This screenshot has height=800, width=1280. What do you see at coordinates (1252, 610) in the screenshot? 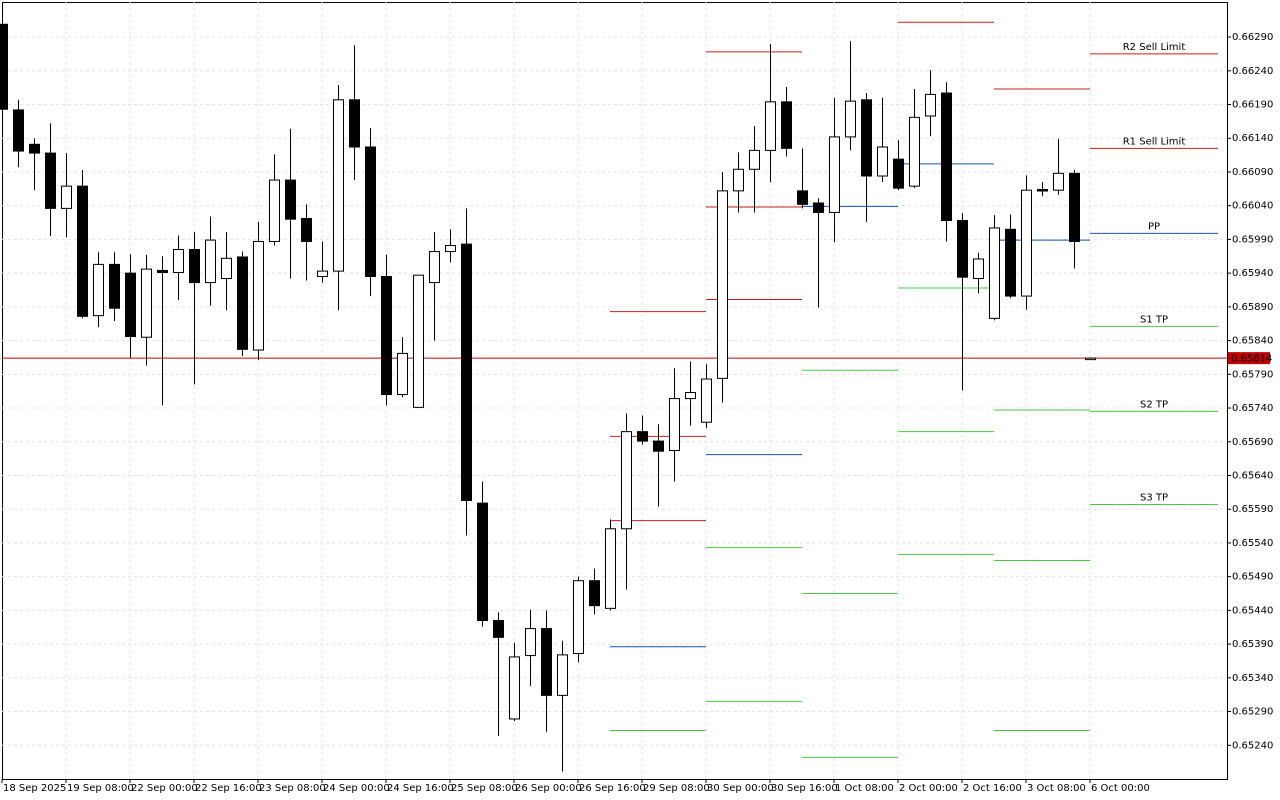
I see `y-tick-label: 0.65440` at bounding box center [1252, 610].